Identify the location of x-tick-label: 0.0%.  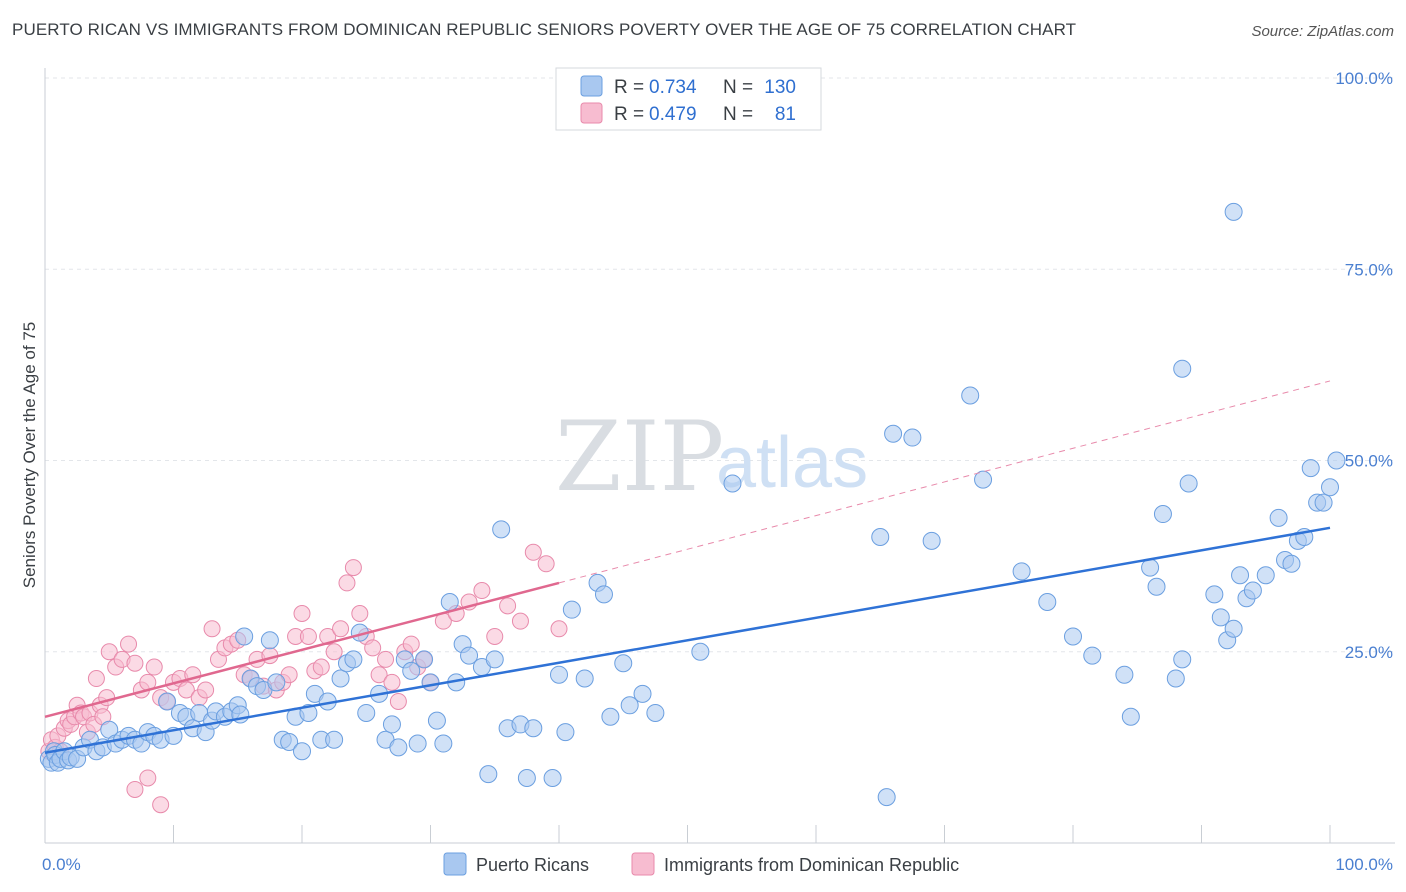
(61, 864).